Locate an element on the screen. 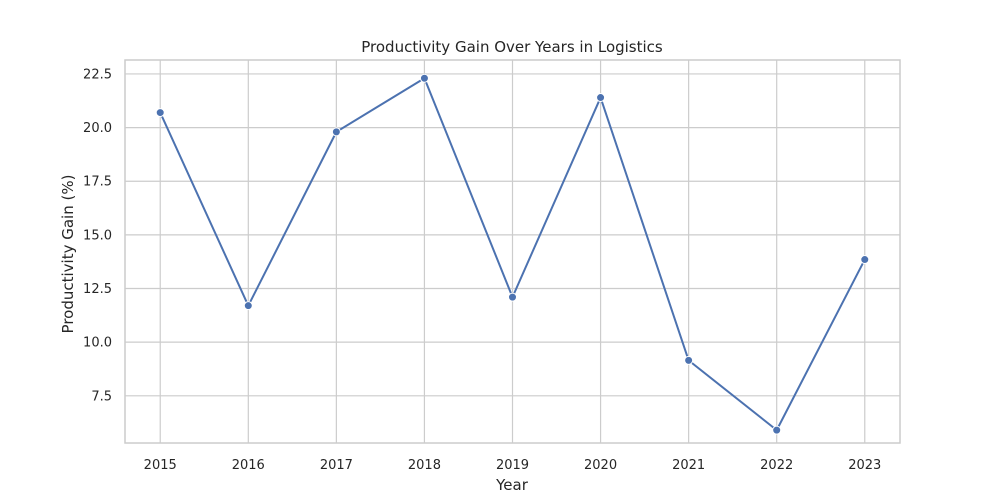  x-tick-label: 2018 is located at coordinates (424, 465).